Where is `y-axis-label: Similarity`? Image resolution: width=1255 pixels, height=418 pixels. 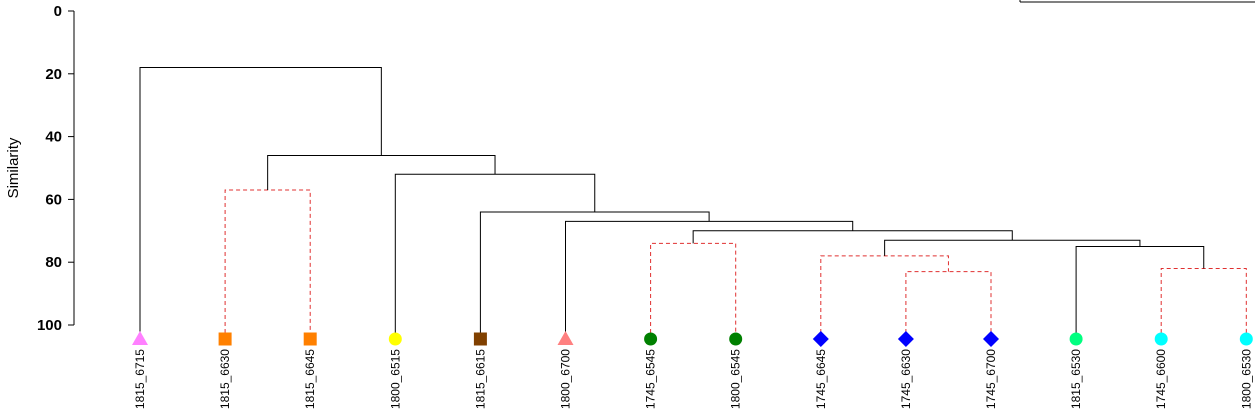 y-axis-label: Similarity is located at coordinates (13, 167).